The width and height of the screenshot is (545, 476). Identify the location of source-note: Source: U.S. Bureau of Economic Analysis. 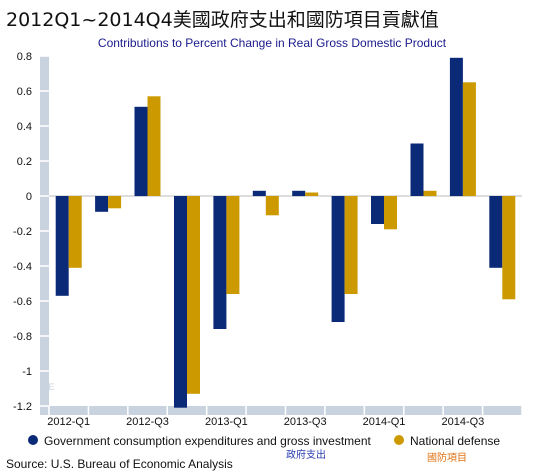
(119, 464).